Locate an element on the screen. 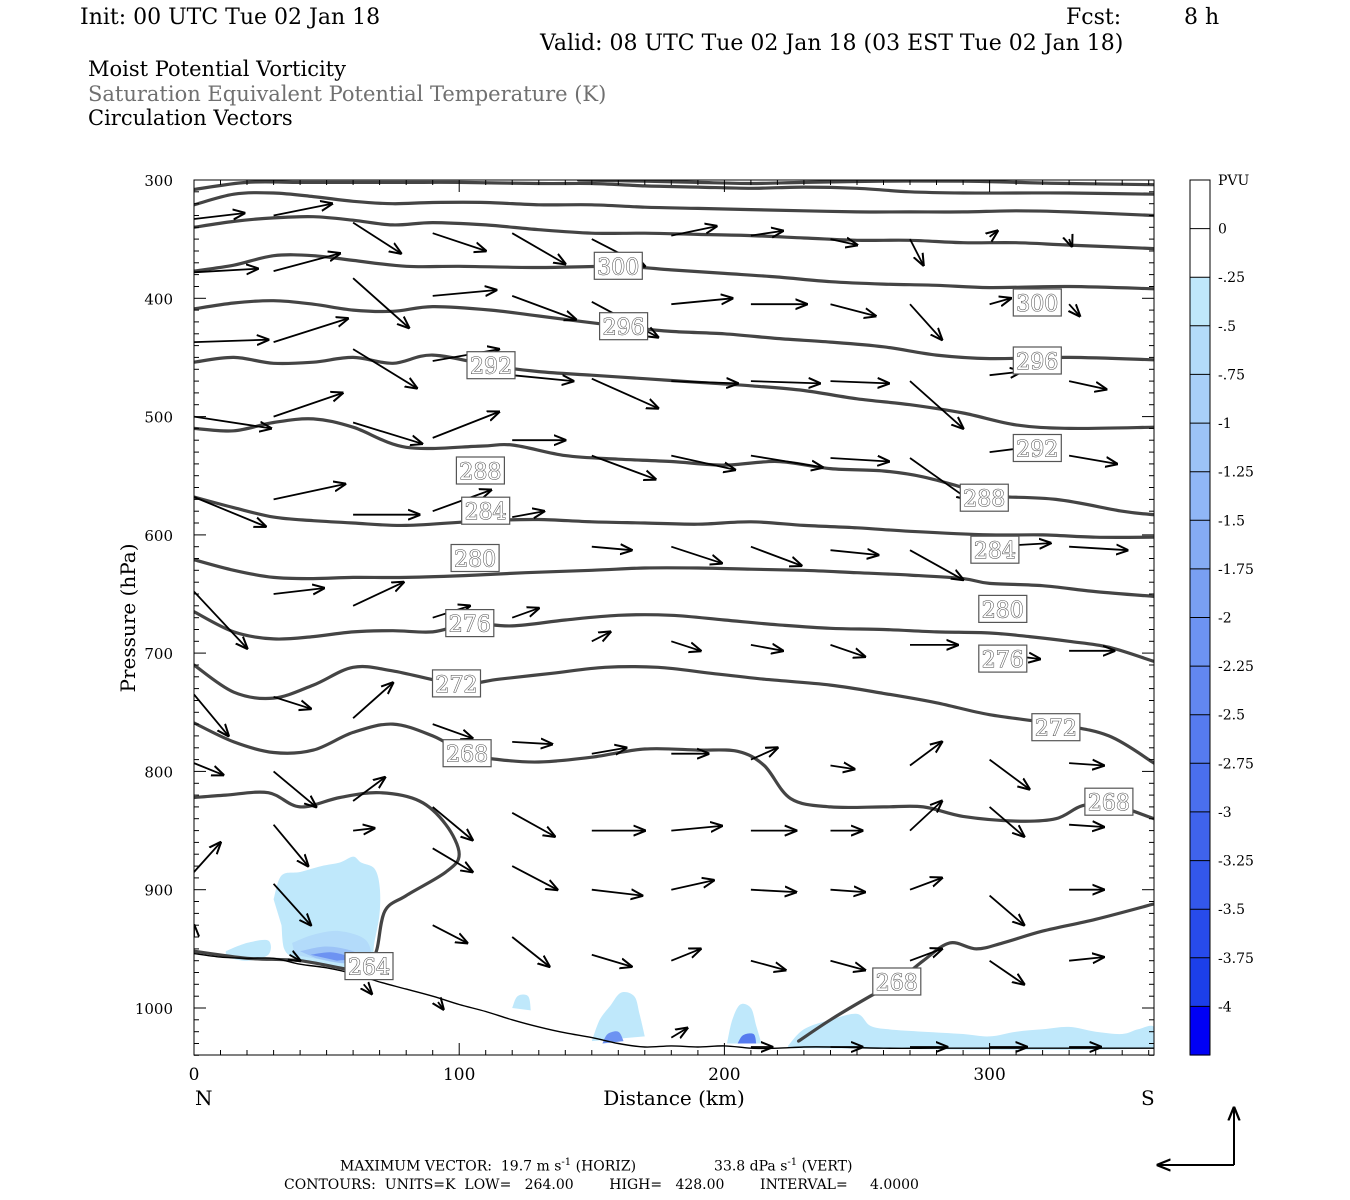 This screenshot has height=1200, width=1350. colorbar-unit: PVU is located at coordinates (1234, 181).